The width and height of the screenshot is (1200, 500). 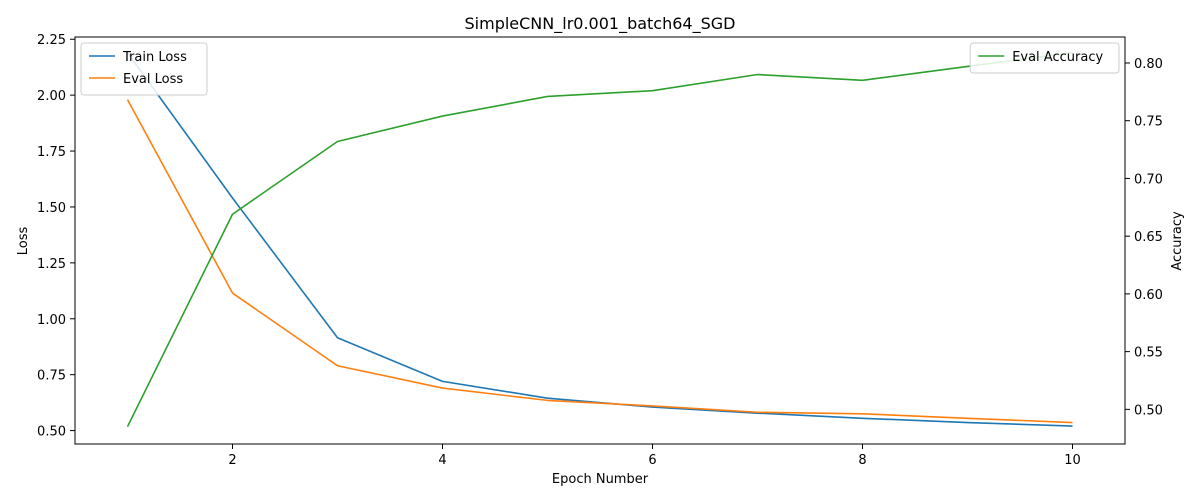 I want to click on x-tick-label-4: 4, so click(x=442, y=460).